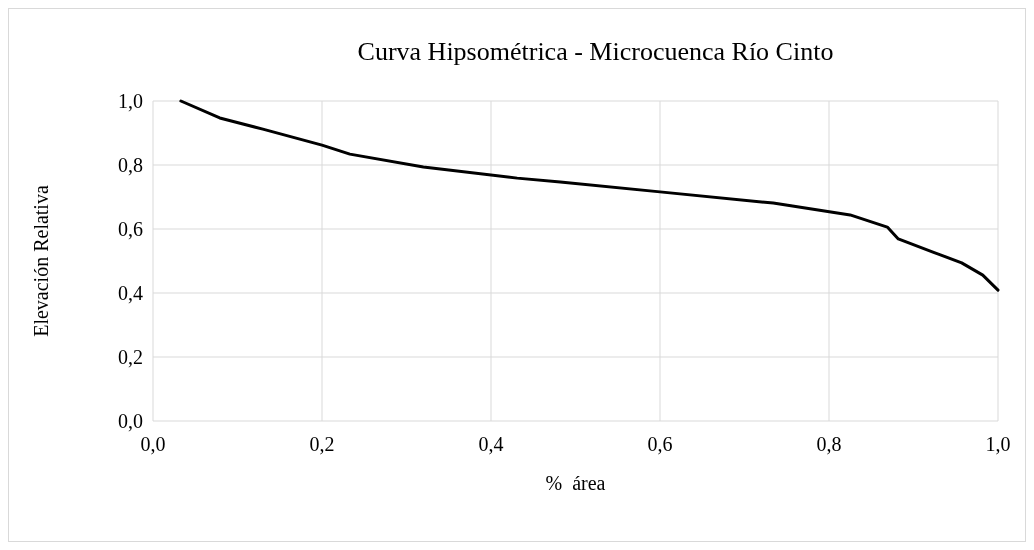 The height and width of the screenshot is (550, 1034). I want to click on y-tick-label: 0,2, so click(130, 357).